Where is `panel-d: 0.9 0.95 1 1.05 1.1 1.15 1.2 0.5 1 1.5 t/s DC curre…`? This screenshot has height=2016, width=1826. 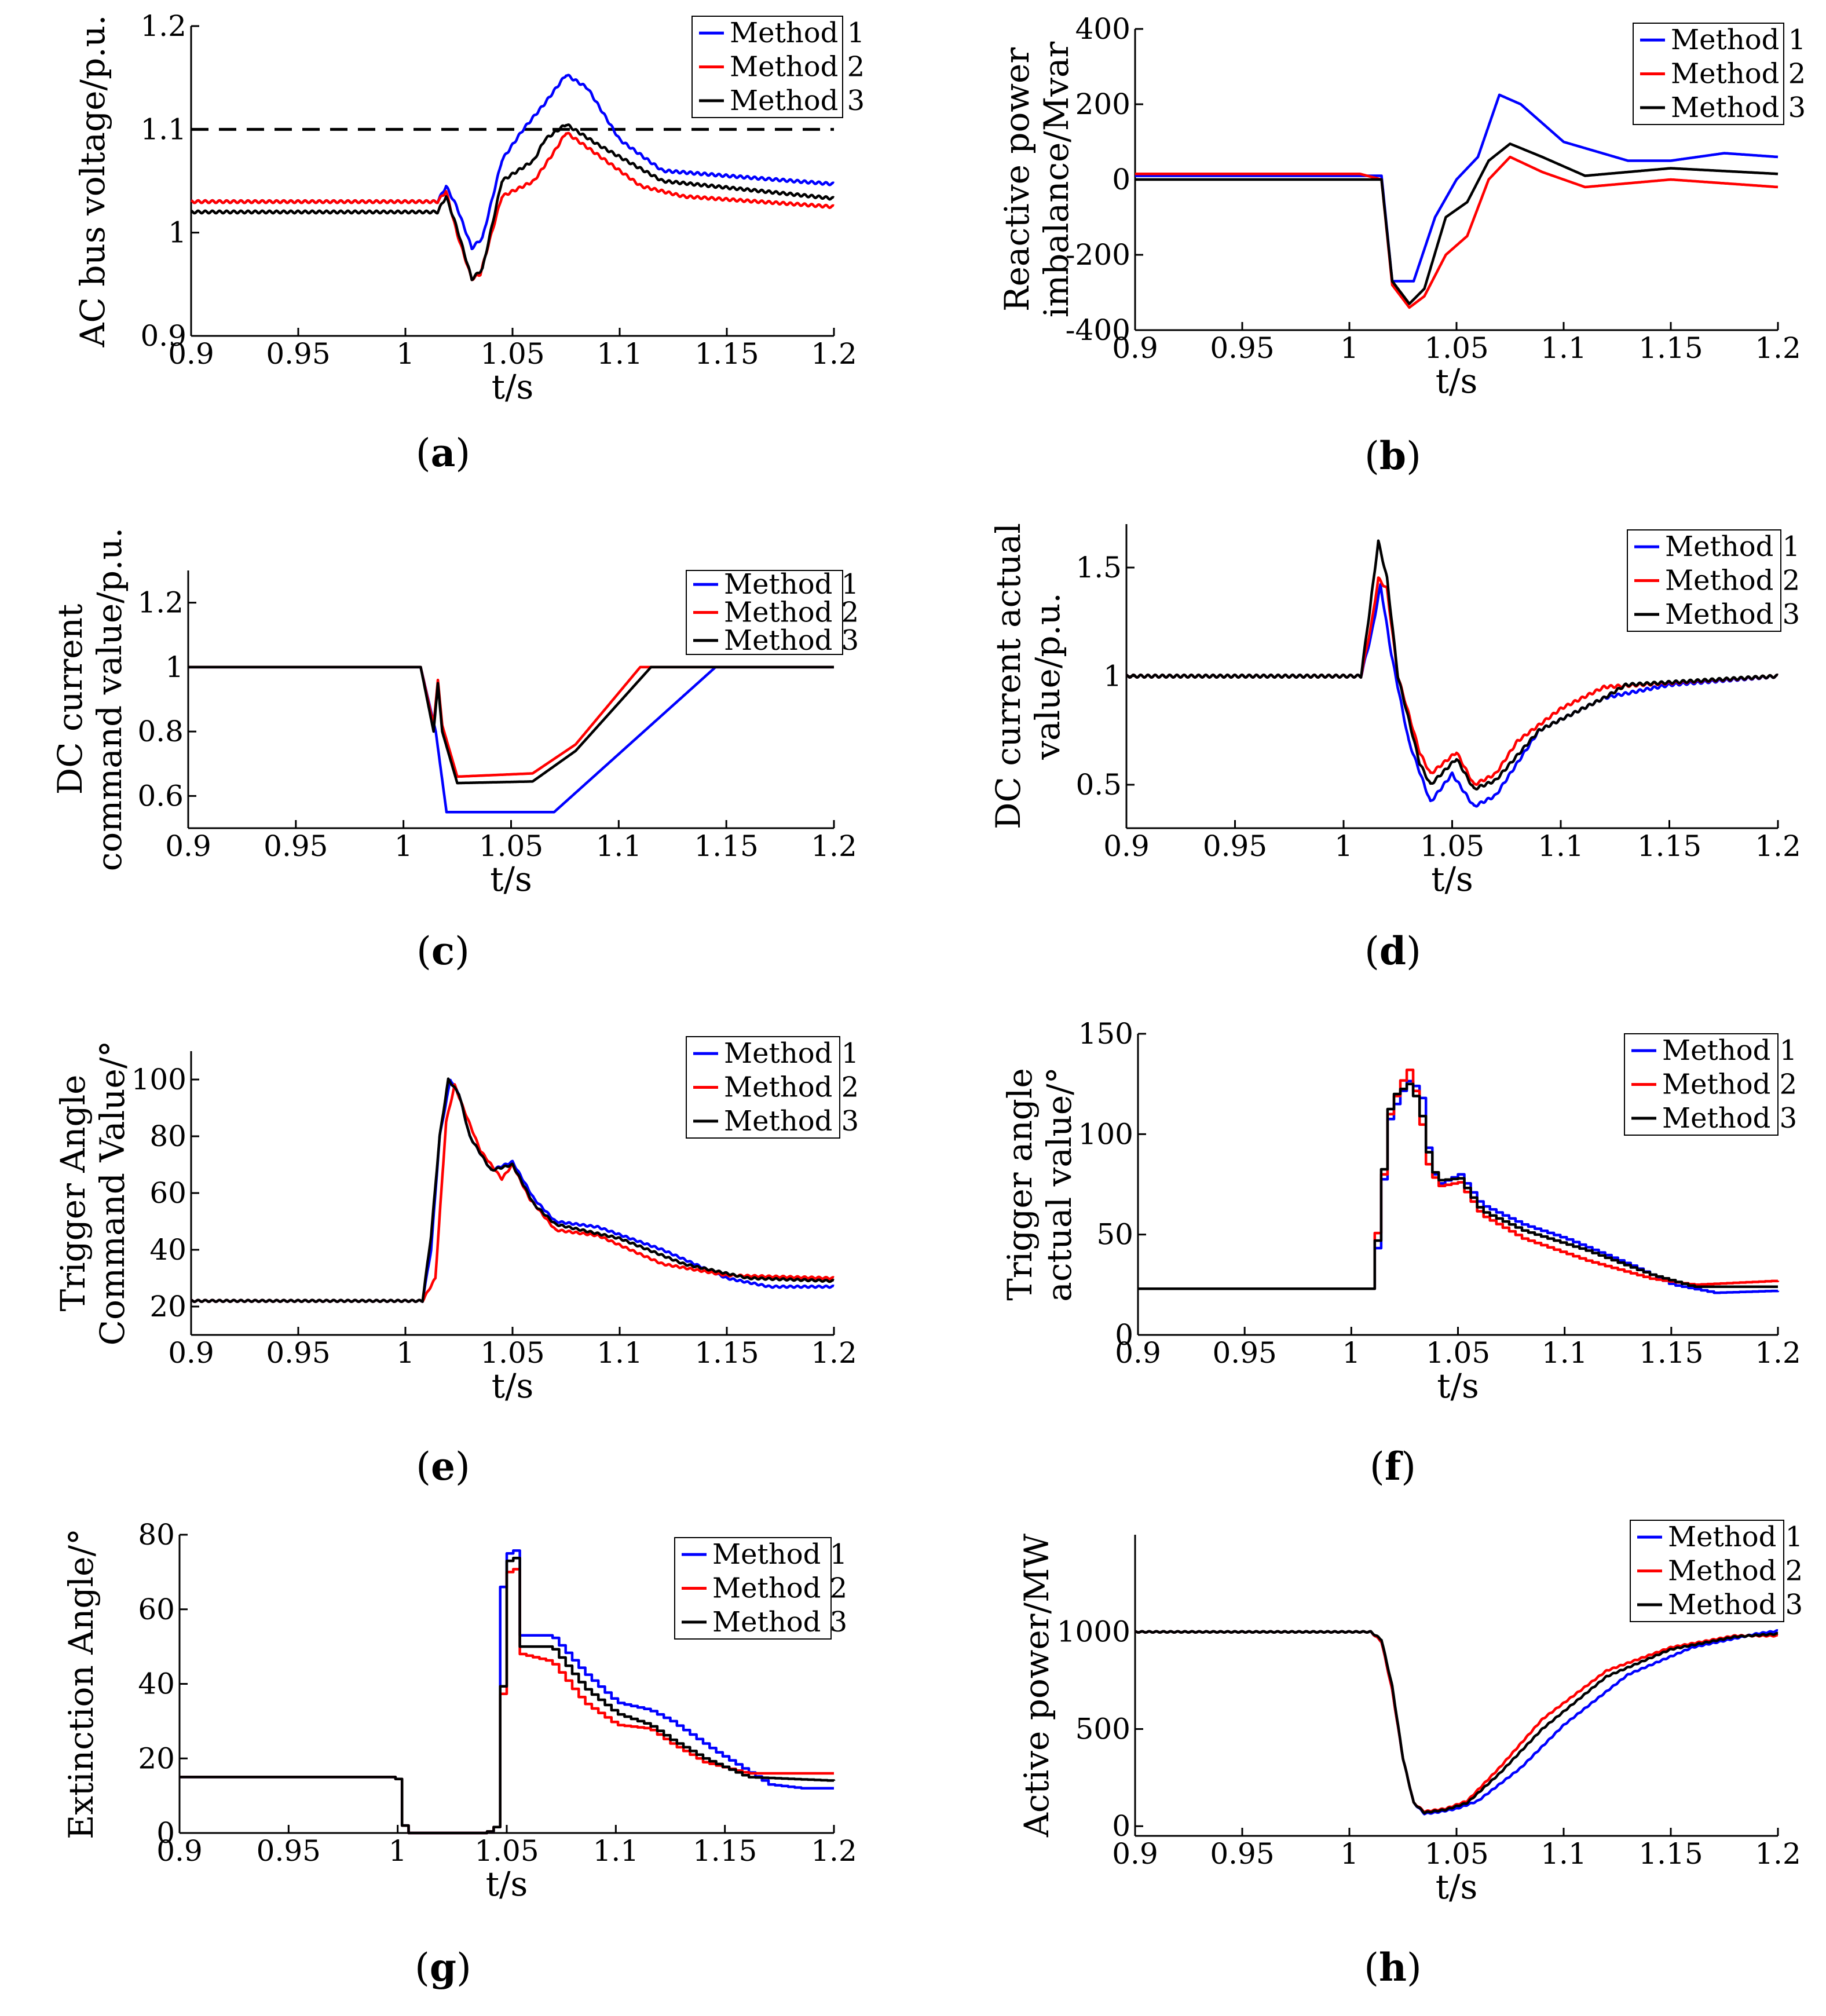 panel-d: 0.9 0.95 1 1.05 1.1 1.15 1.2 0.5 1 1.5 t/s DC curre… is located at coordinates (1395, 748).